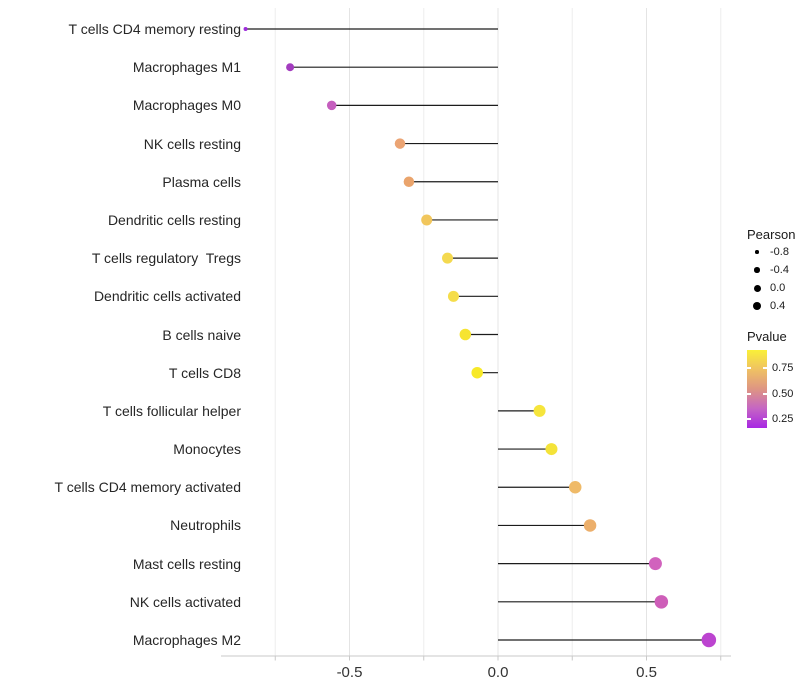  What do you see at coordinates (778, 288) in the screenshot?
I see `size-legend-label: 0.0` at bounding box center [778, 288].